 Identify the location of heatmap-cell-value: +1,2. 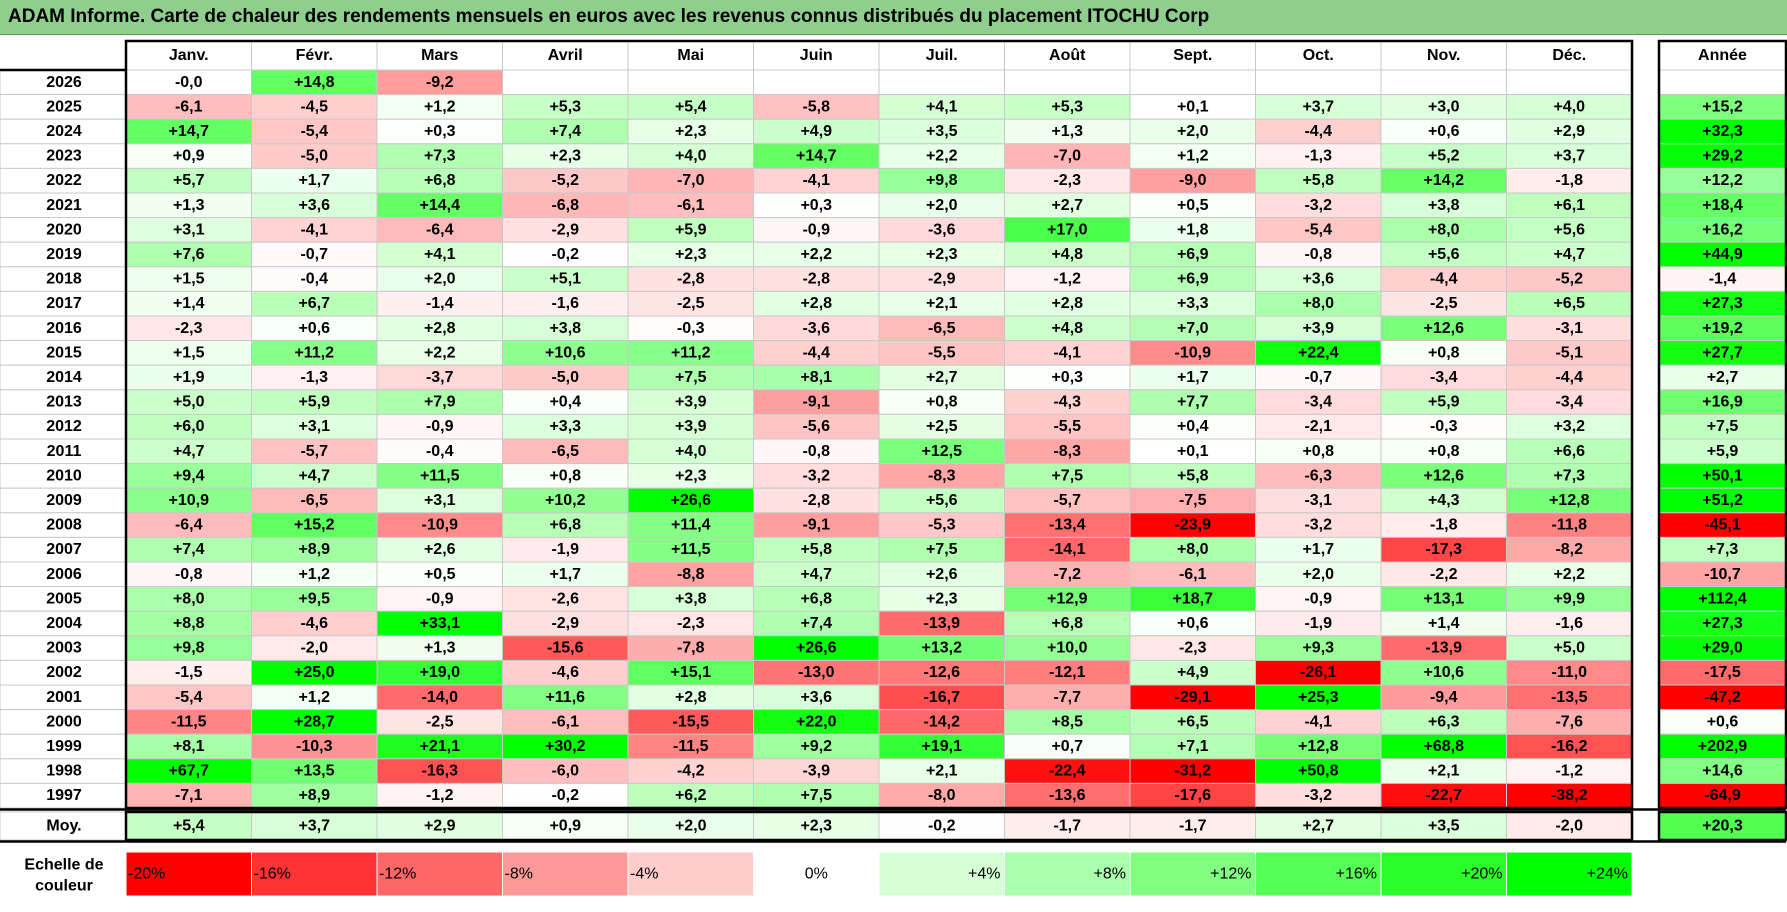
(314, 697).